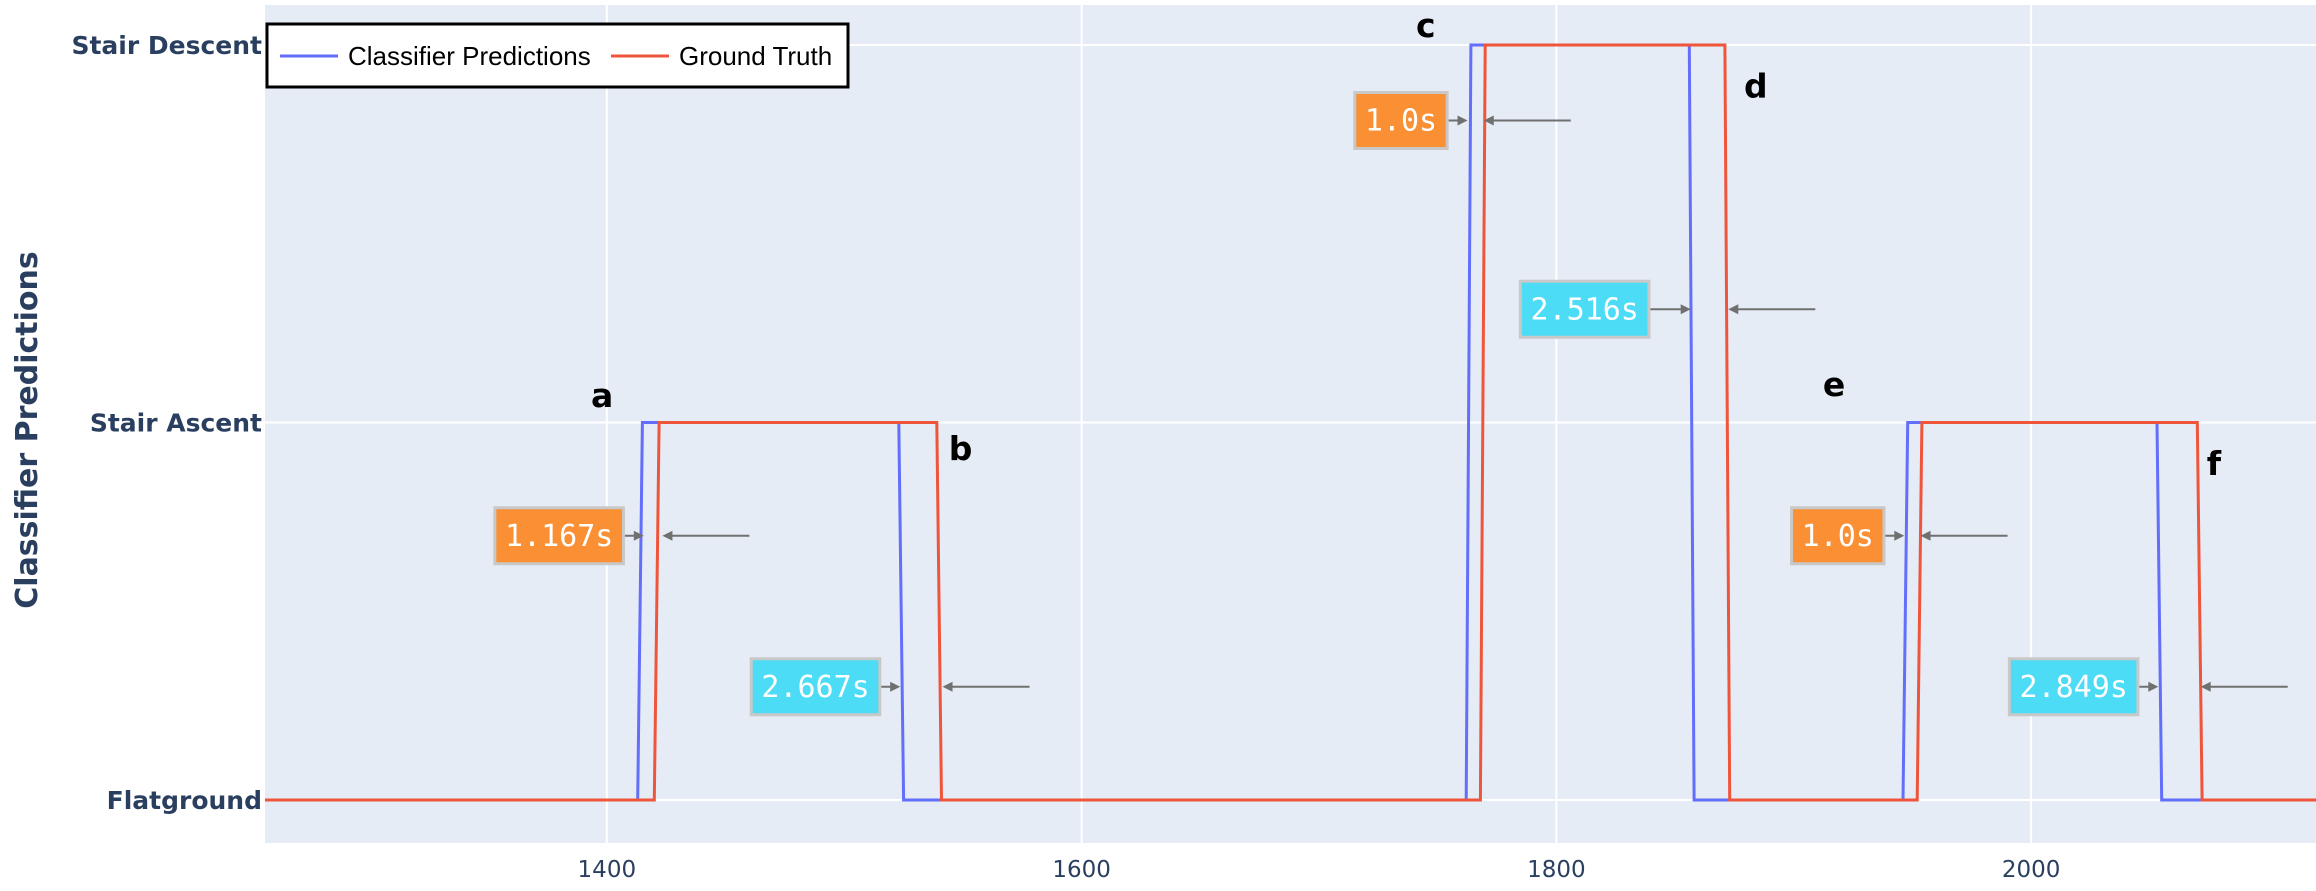  What do you see at coordinates (1426, 25) in the screenshot?
I see `point-label: c` at bounding box center [1426, 25].